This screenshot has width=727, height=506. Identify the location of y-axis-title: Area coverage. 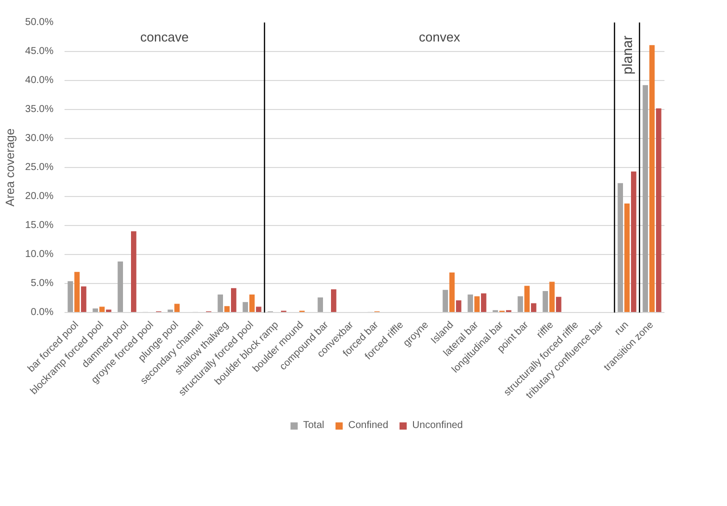
(10, 167).